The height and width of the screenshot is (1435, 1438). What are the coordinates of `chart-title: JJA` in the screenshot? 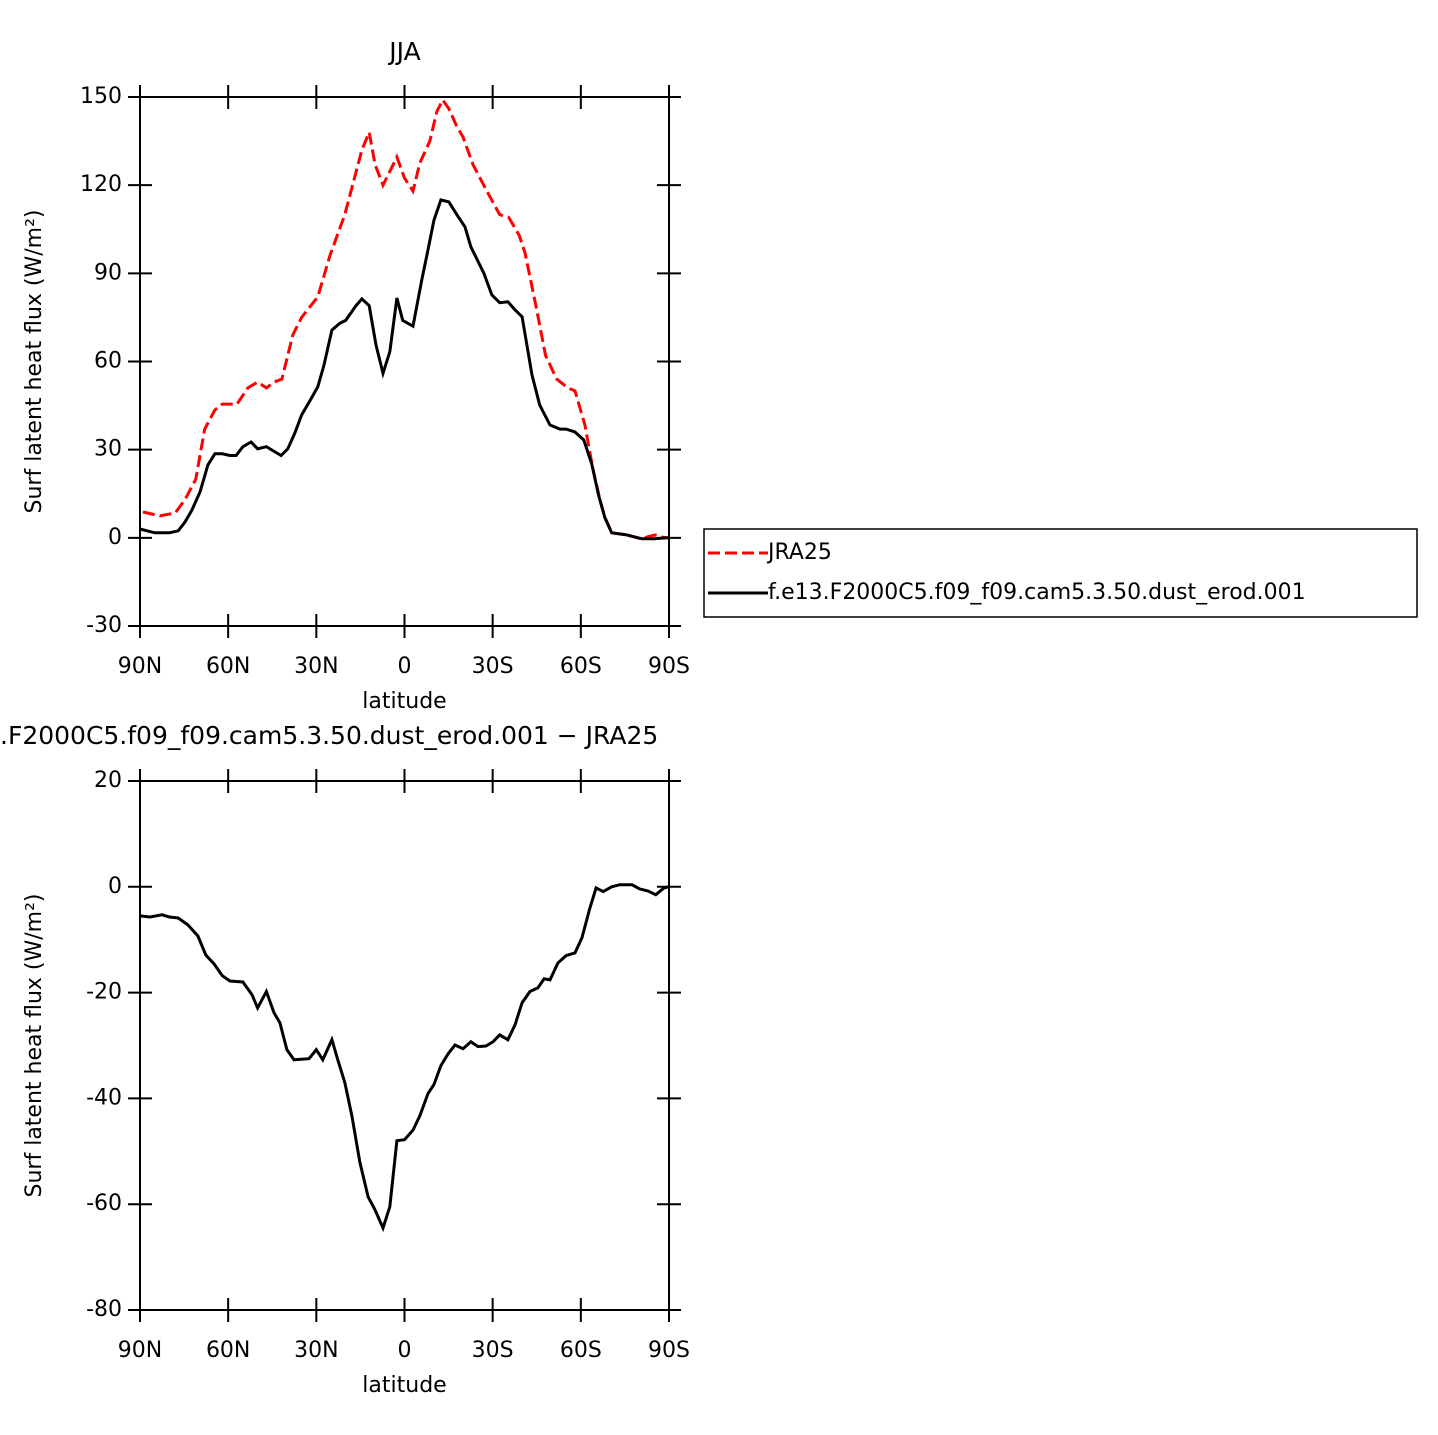 It's located at (403, 51).